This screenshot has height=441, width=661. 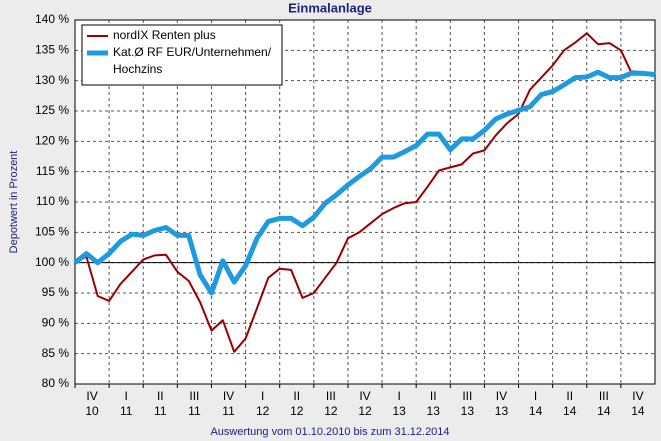 I want to click on y-tick-label: 130 %, so click(x=52, y=80).